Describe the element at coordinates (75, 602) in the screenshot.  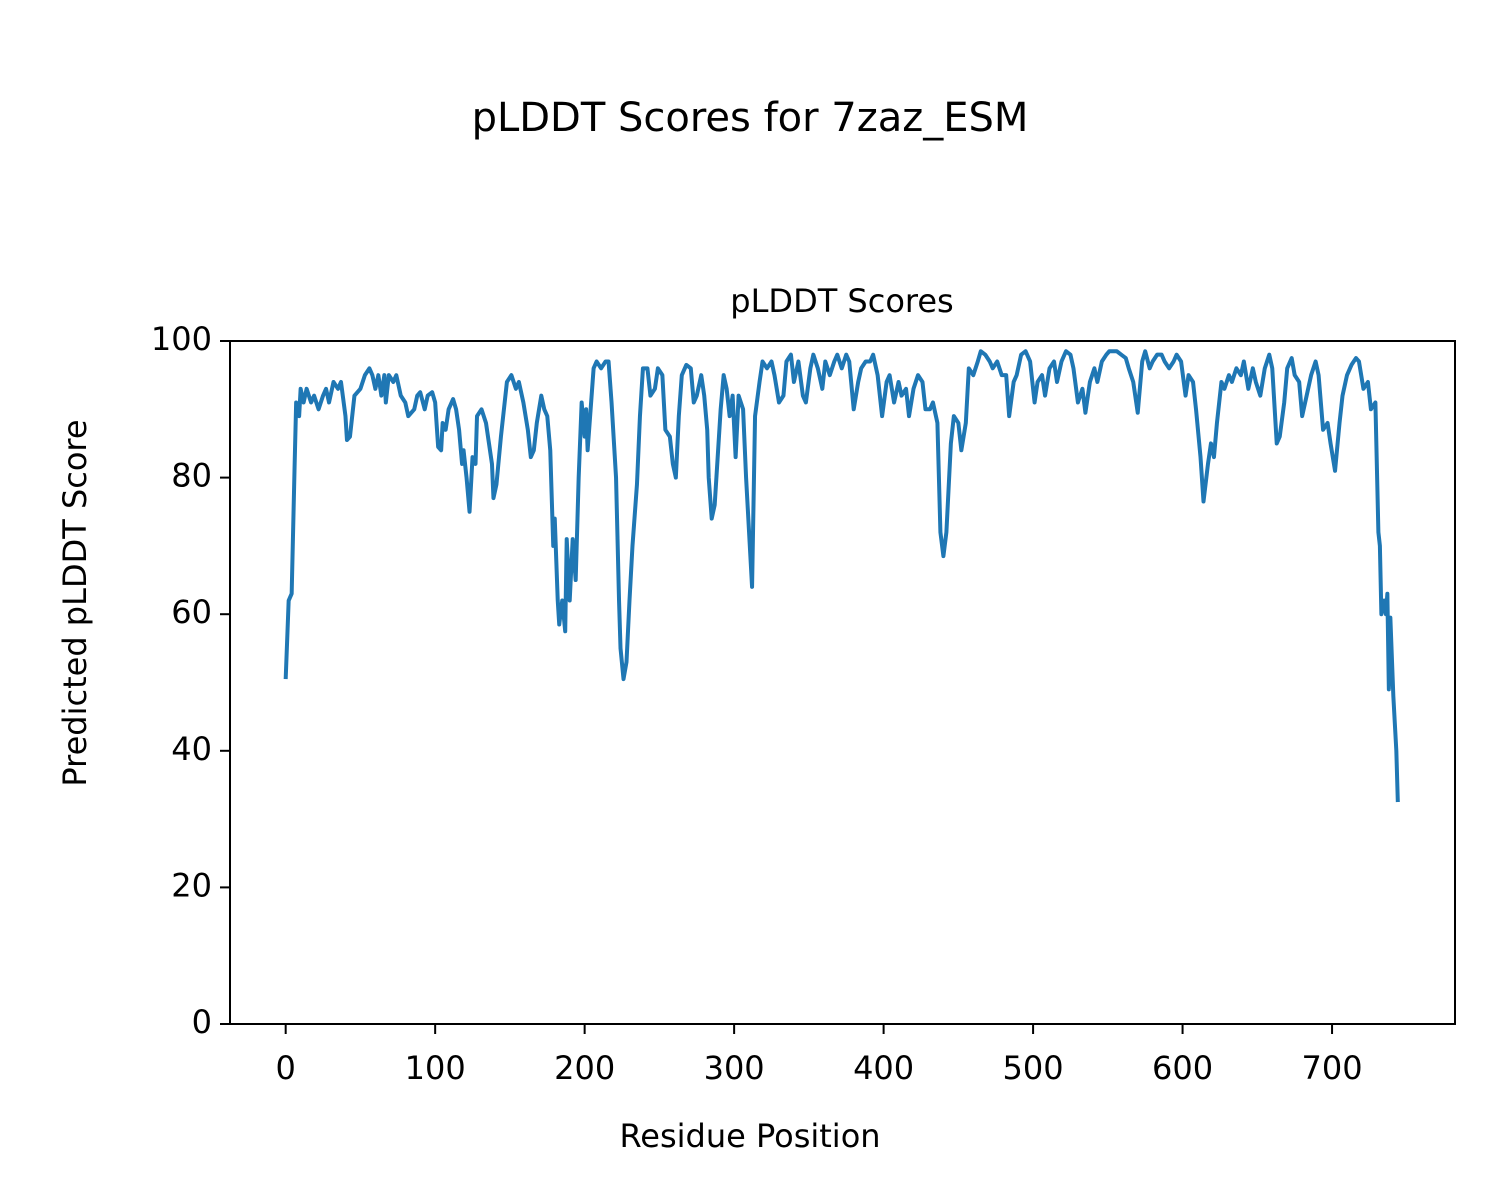
I see `y-axis-label: Predicted pLDDT Score` at that location.